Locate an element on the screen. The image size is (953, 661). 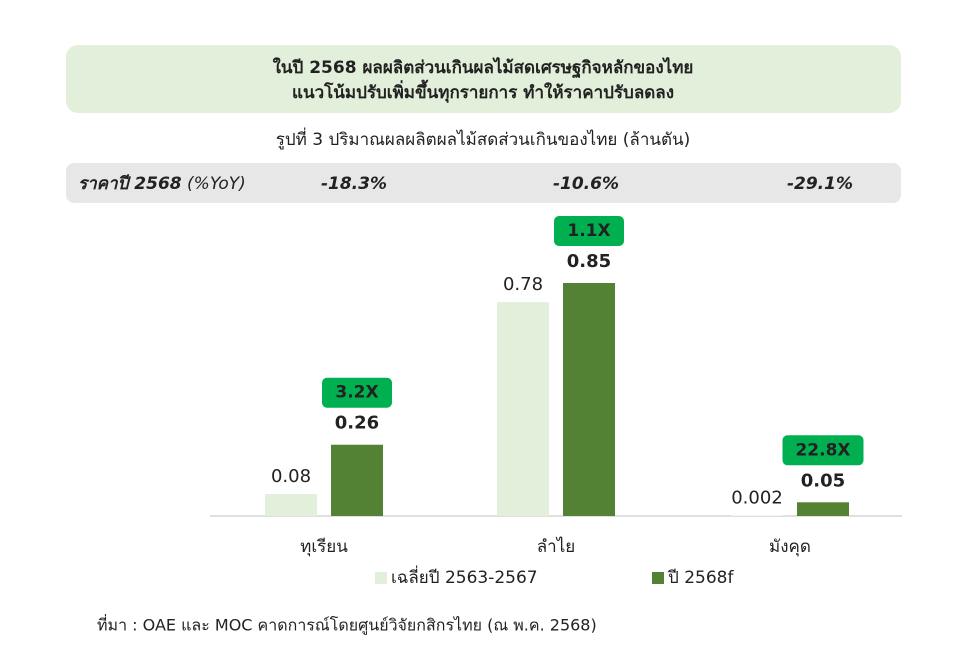
data-label: 0.002 is located at coordinates (757, 497).